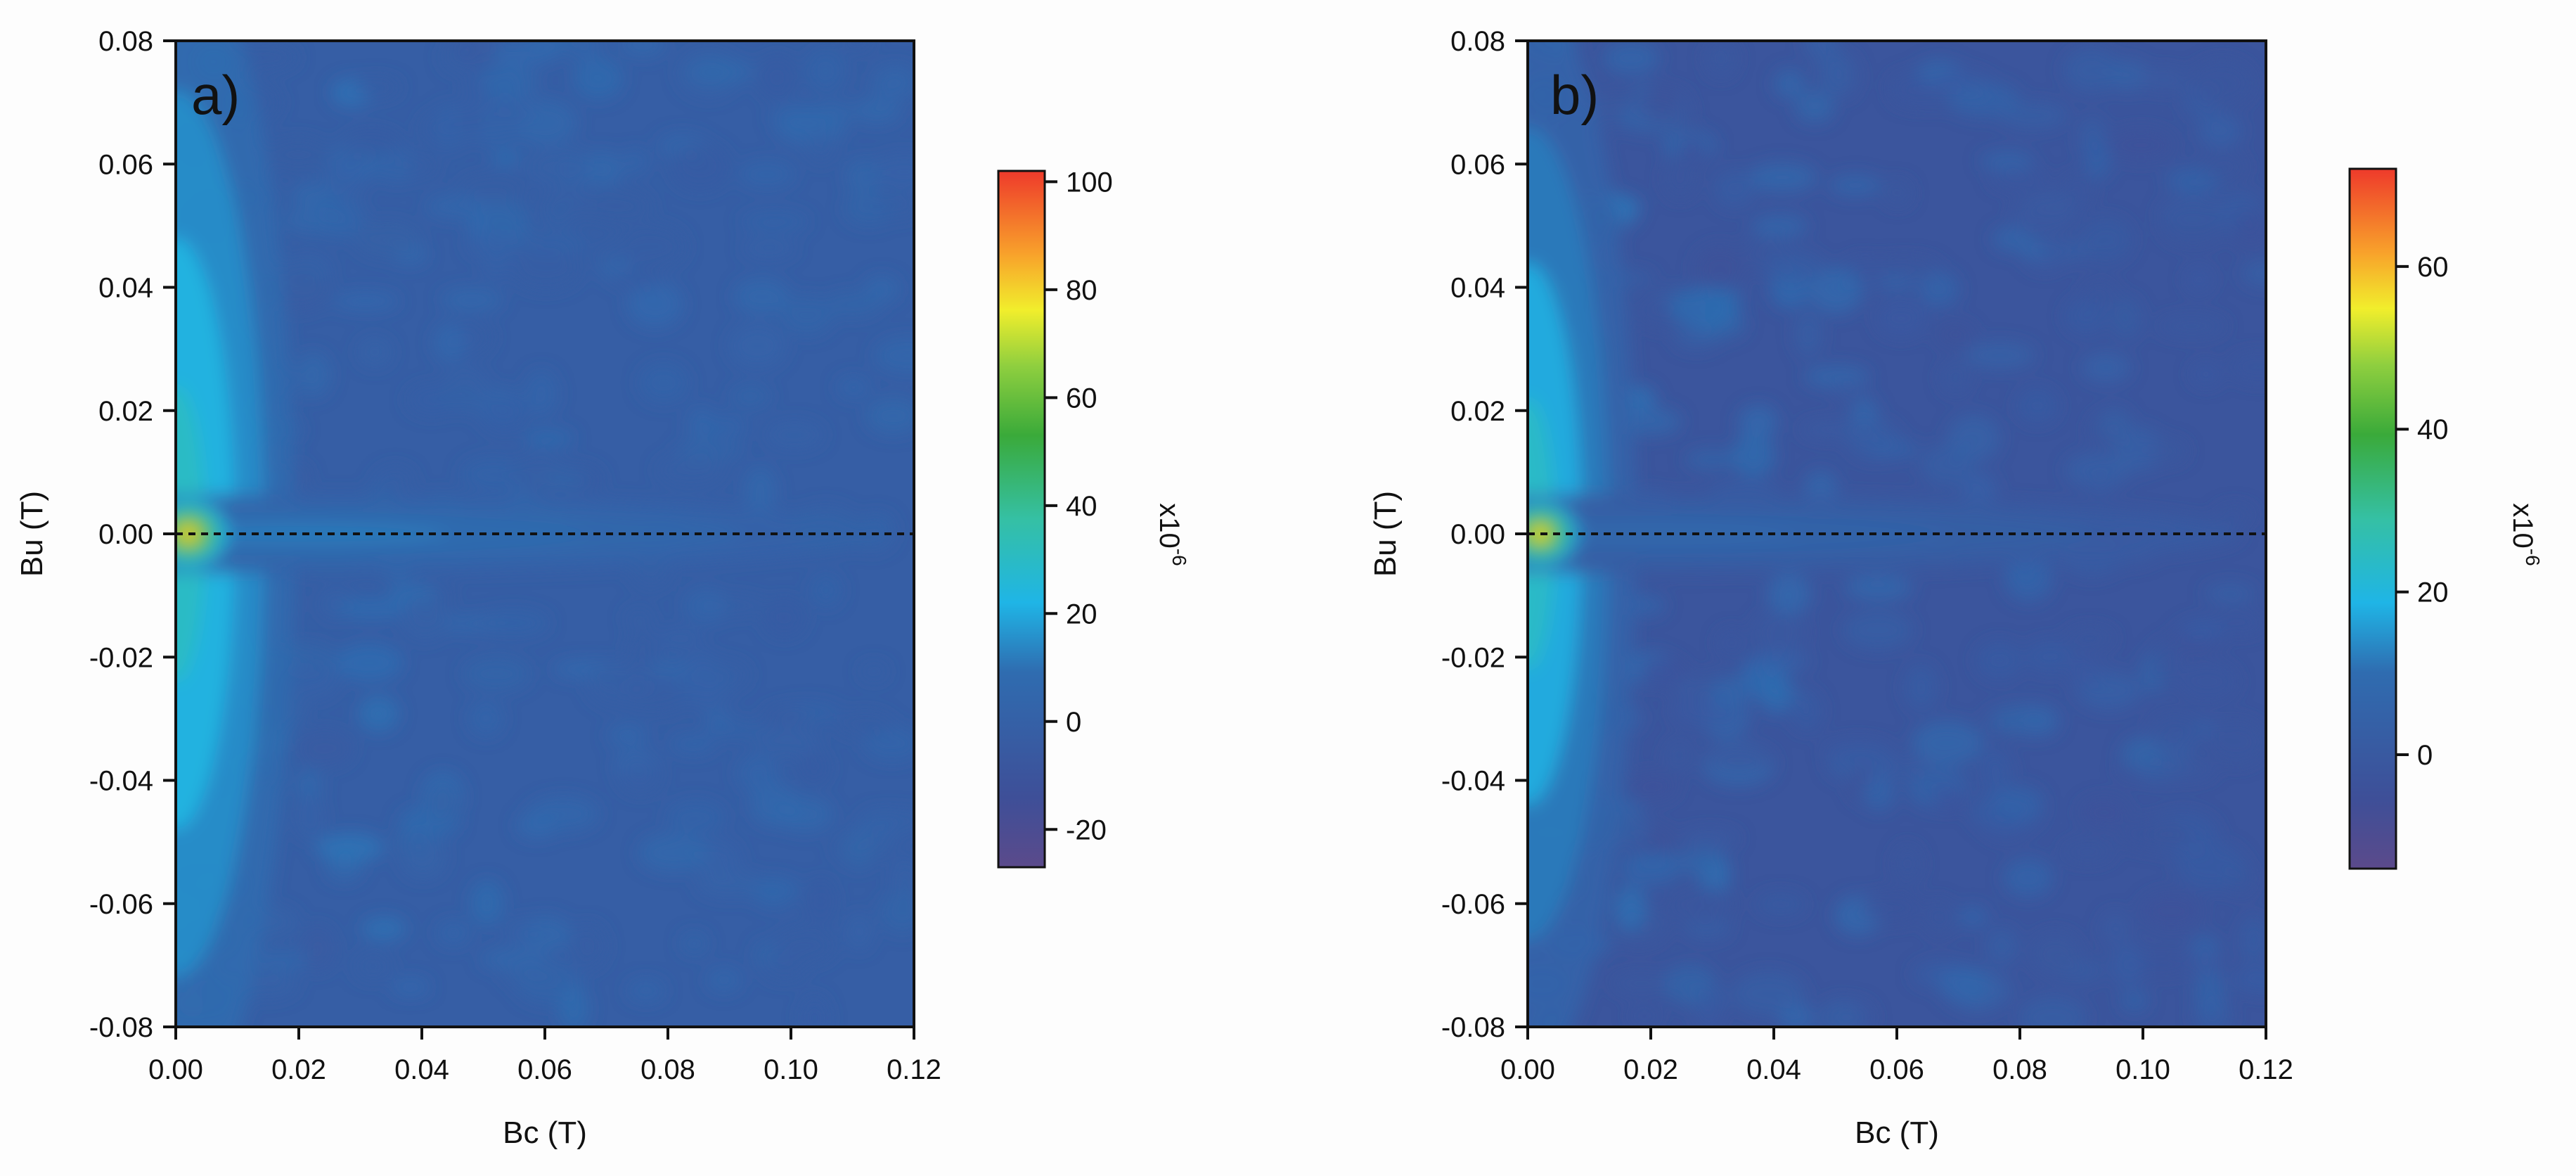 This screenshot has width=2576, height=1176. Describe the element at coordinates (1574, 95) in the screenshot. I see `panel-label-b: b)` at that location.